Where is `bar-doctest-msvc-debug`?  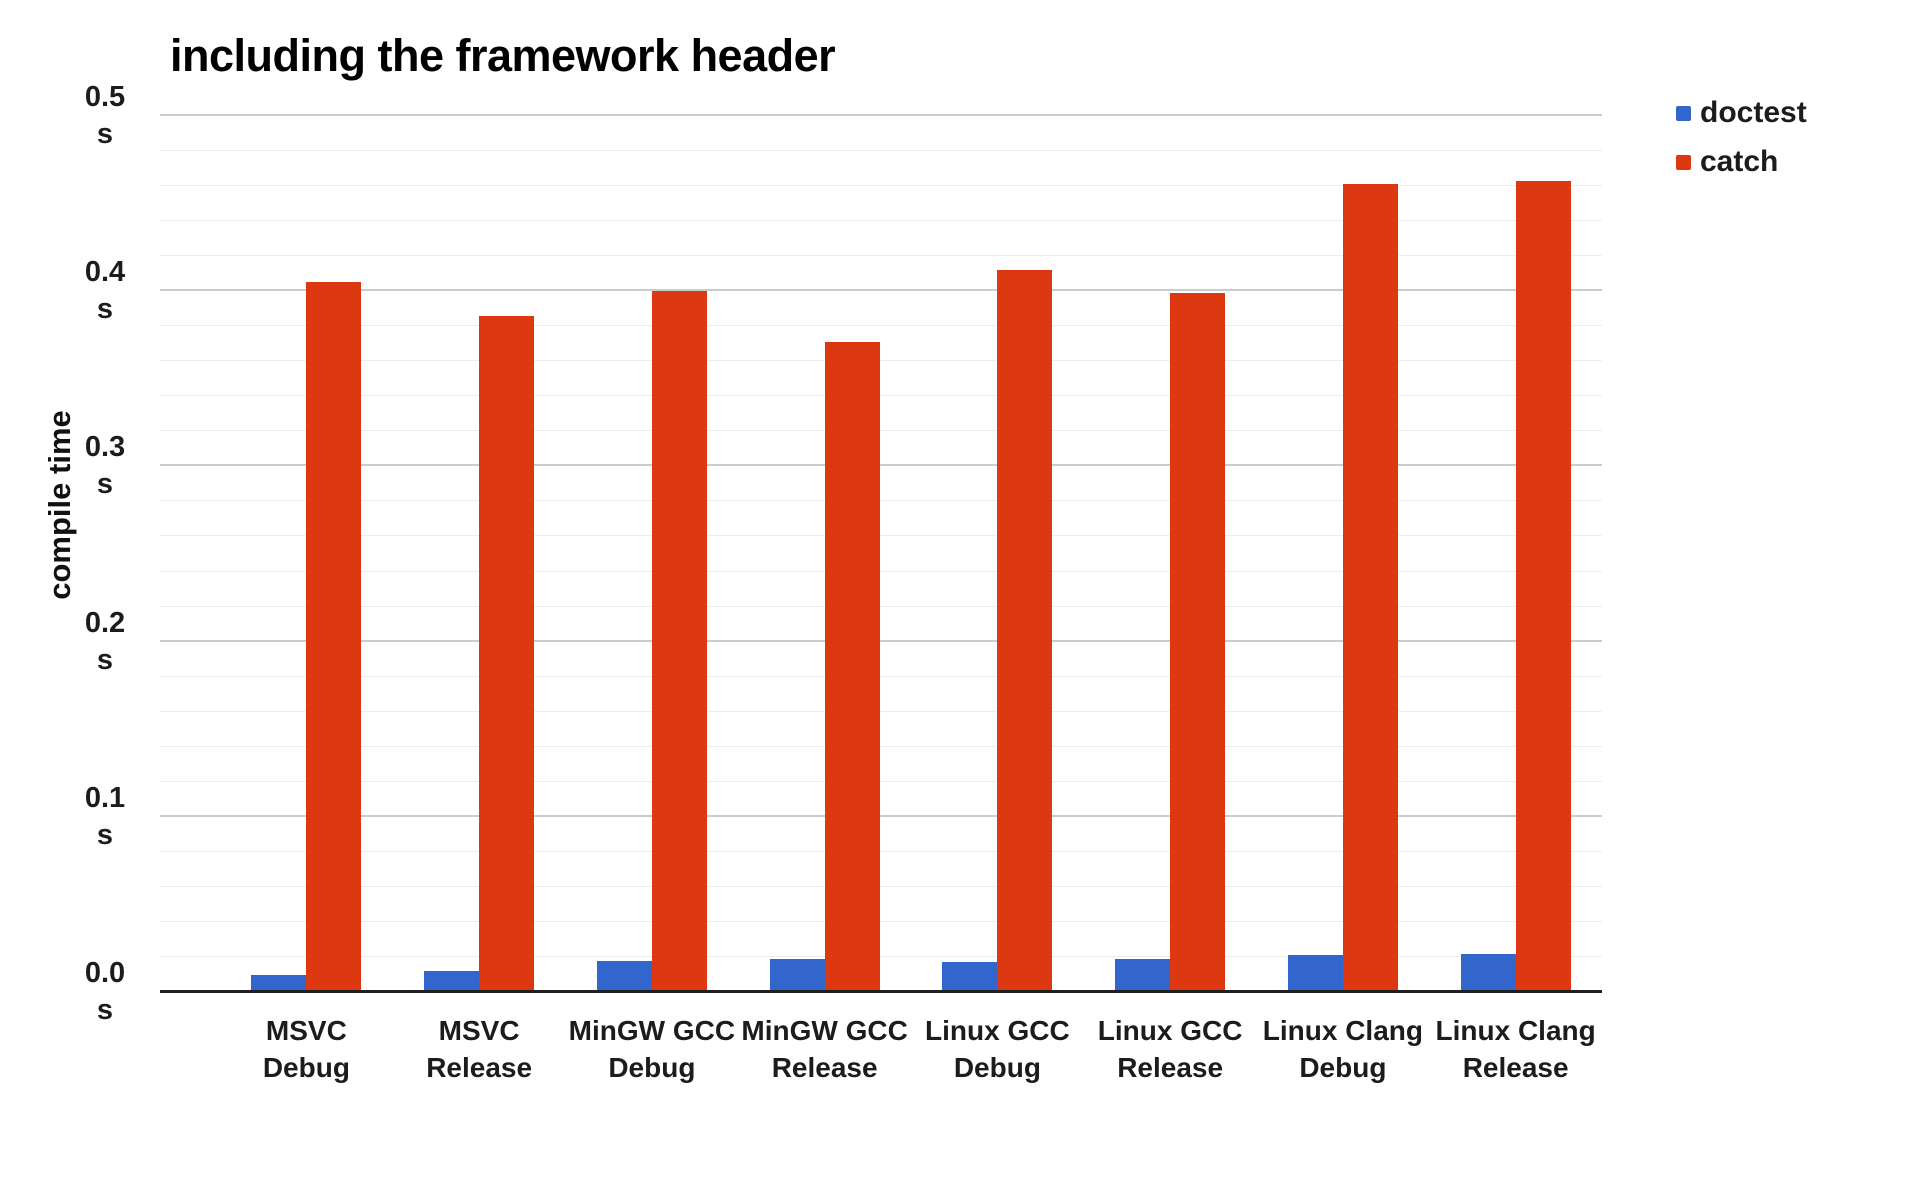
bar-doctest-msvc-debug is located at coordinates (279, 983).